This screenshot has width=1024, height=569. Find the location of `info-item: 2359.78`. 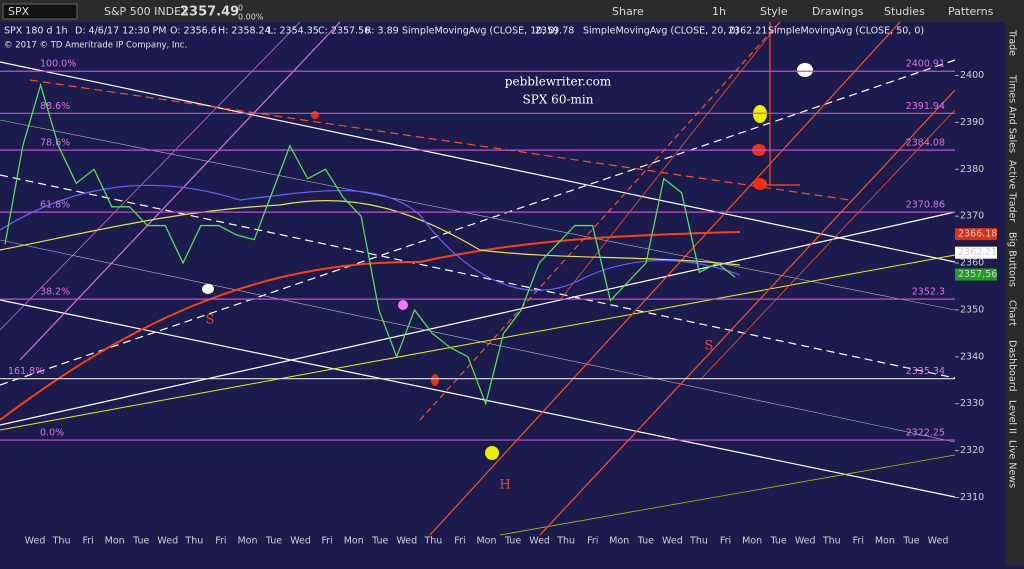

info-item: 2359.78 is located at coordinates (554, 31).